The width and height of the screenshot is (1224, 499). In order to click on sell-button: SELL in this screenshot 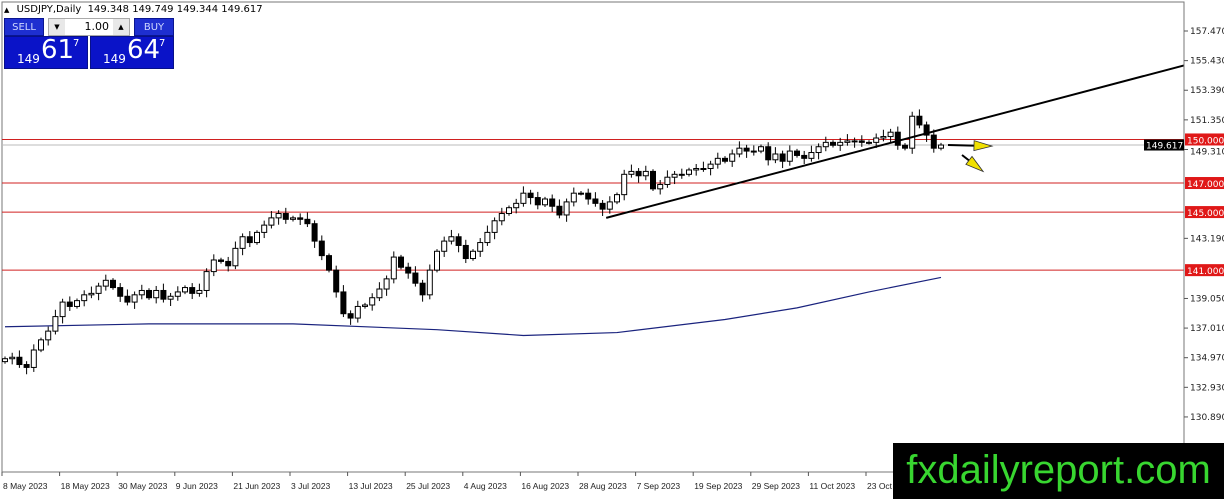, I will do `click(24, 27)`.